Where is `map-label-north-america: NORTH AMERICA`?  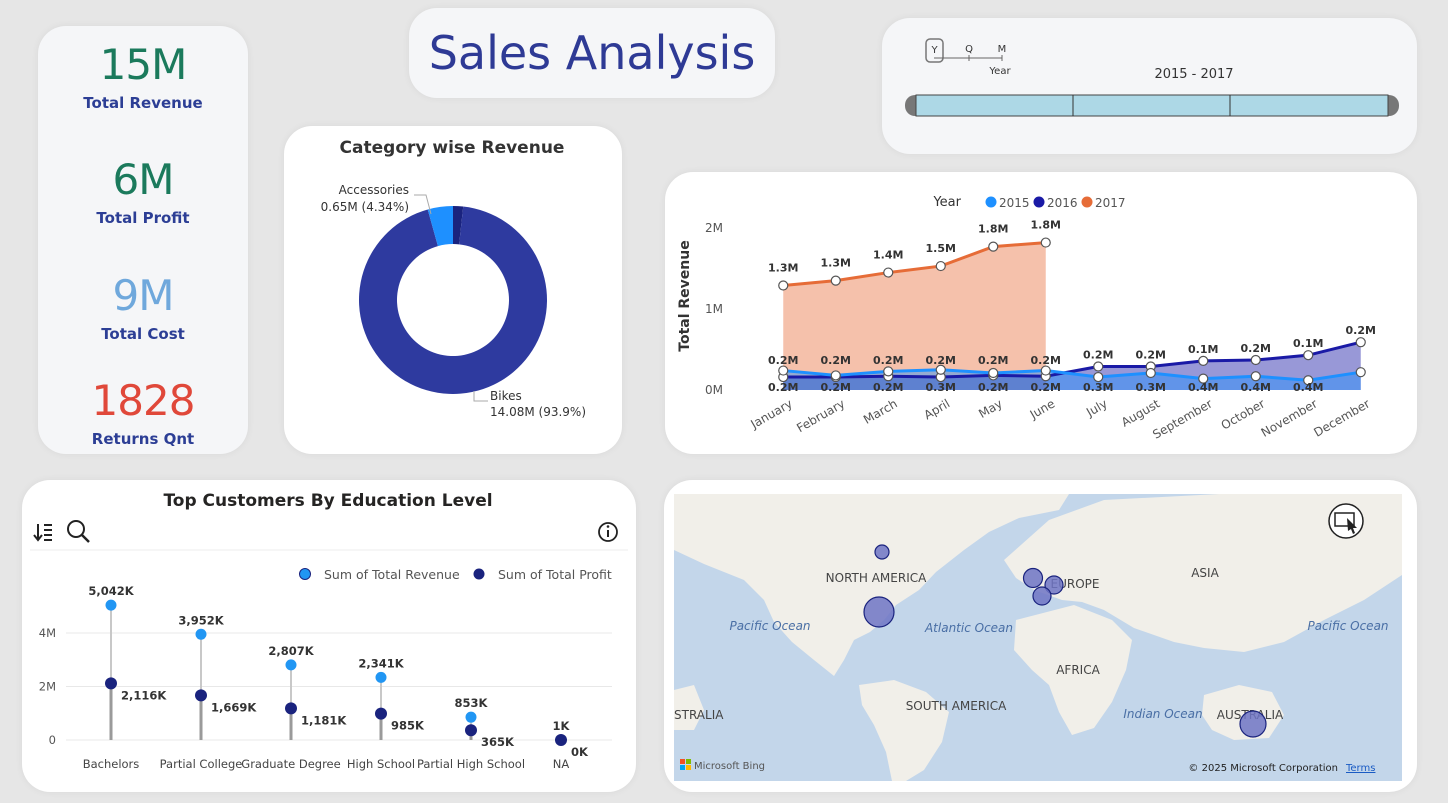 map-label-north-america: NORTH AMERICA is located at coordinates (876, 578).